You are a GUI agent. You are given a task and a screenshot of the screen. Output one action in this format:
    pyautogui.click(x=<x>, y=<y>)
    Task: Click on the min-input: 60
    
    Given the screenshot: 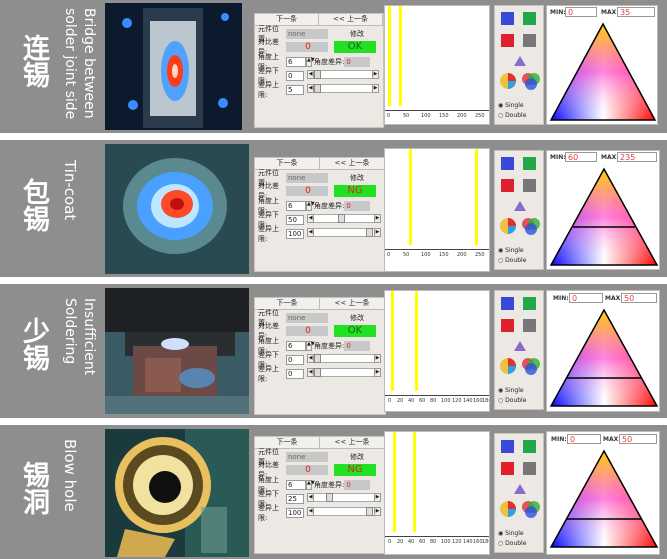 What is the action you would take?
    pyautogui.click(x=581, y=157)
    